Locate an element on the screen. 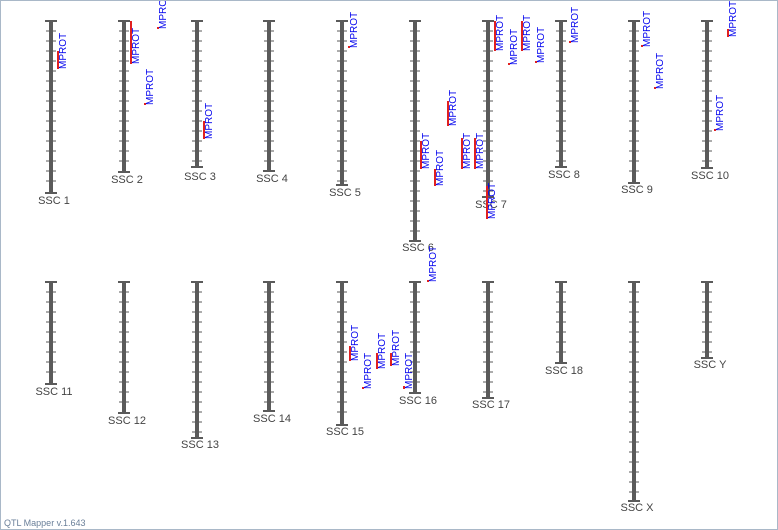 The width and height of the screenshot is (778, 530). chromosome-label: SSC 7 is located at coordinates (491, 205).